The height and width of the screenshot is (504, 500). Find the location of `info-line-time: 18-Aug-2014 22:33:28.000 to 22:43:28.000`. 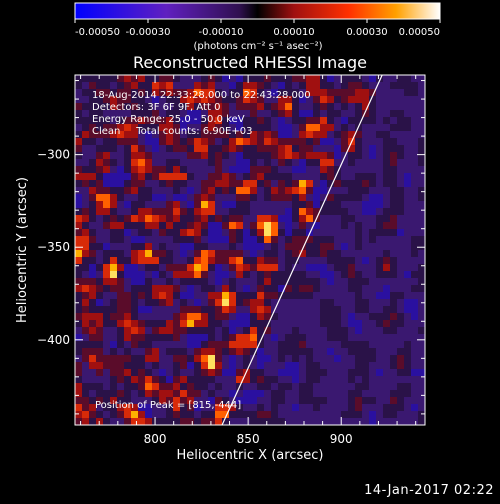

info-line-time: 18-Aug-2014 22:33:28.000 to 22:43:28.000 is located at coordinates (201, 95).